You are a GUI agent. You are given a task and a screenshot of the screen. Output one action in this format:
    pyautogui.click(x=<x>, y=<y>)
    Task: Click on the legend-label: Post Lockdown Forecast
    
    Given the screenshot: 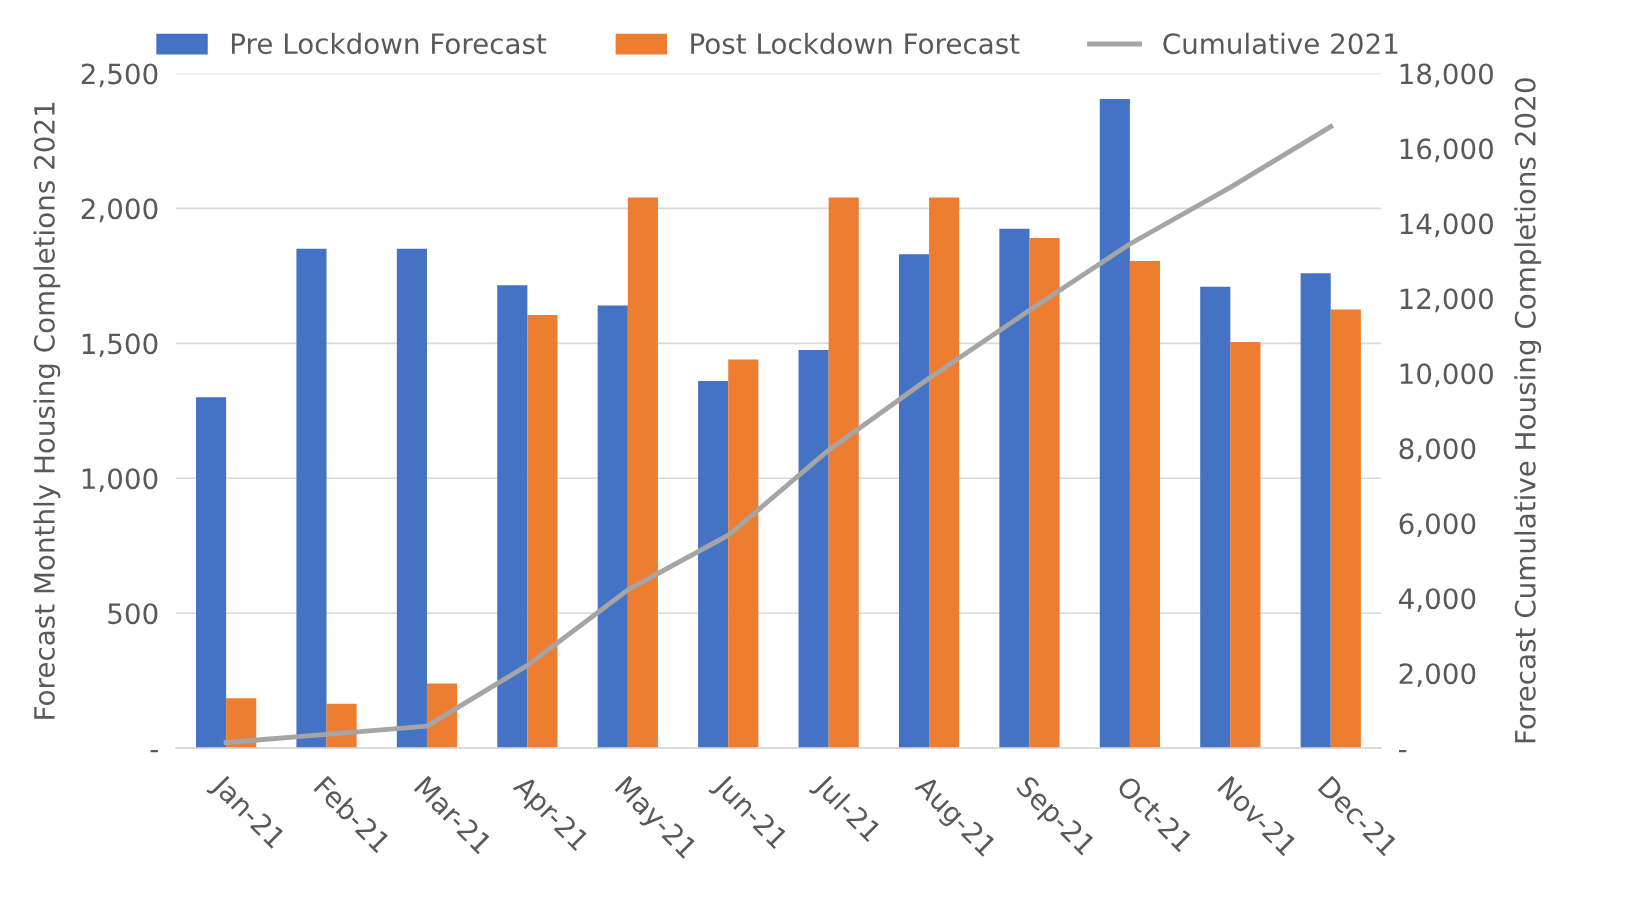 What is the action you would take?
    pyautogui.click(x=855, y=43)
    